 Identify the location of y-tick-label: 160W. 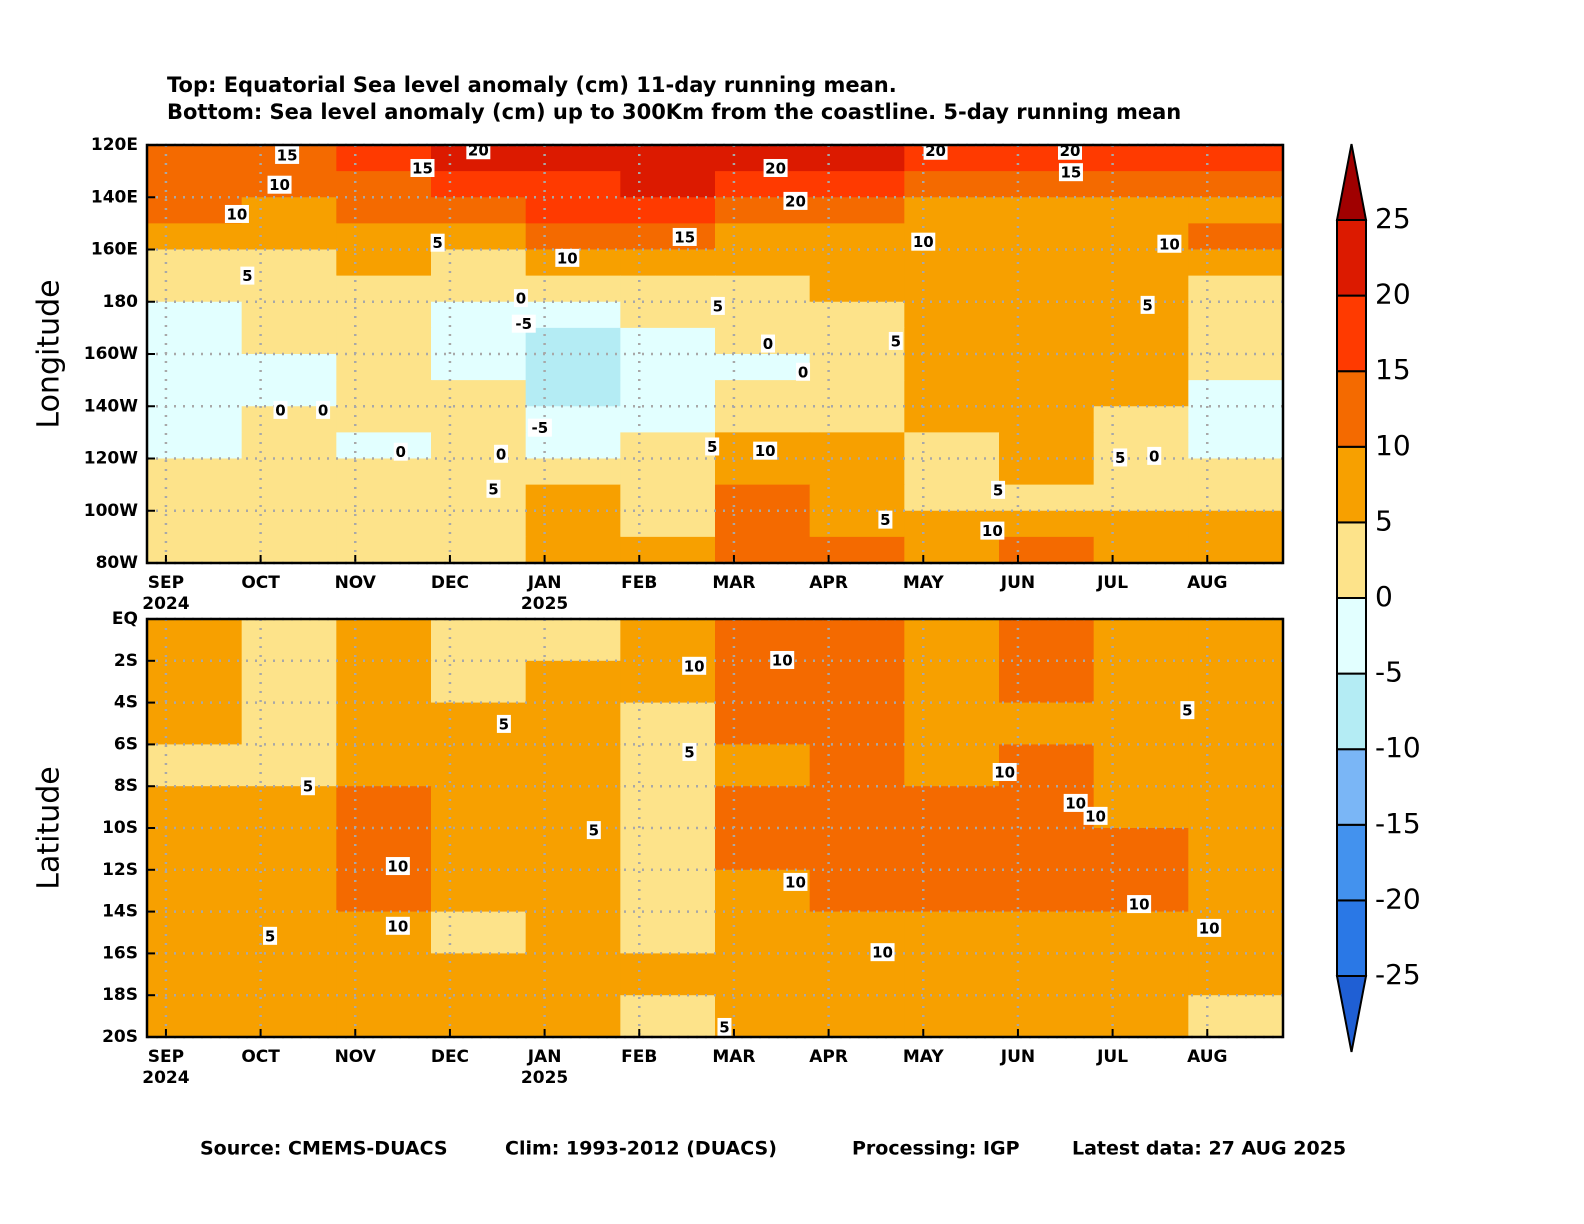
(111, 354).